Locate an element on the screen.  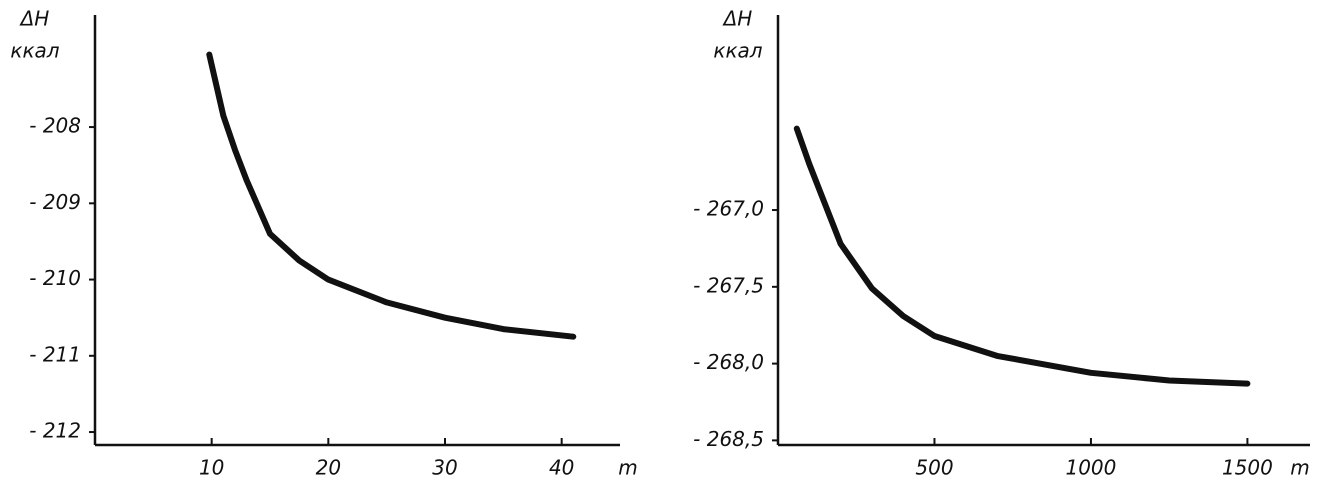
y-tick-label: - 268,5 is located at coordinates (728, 439).